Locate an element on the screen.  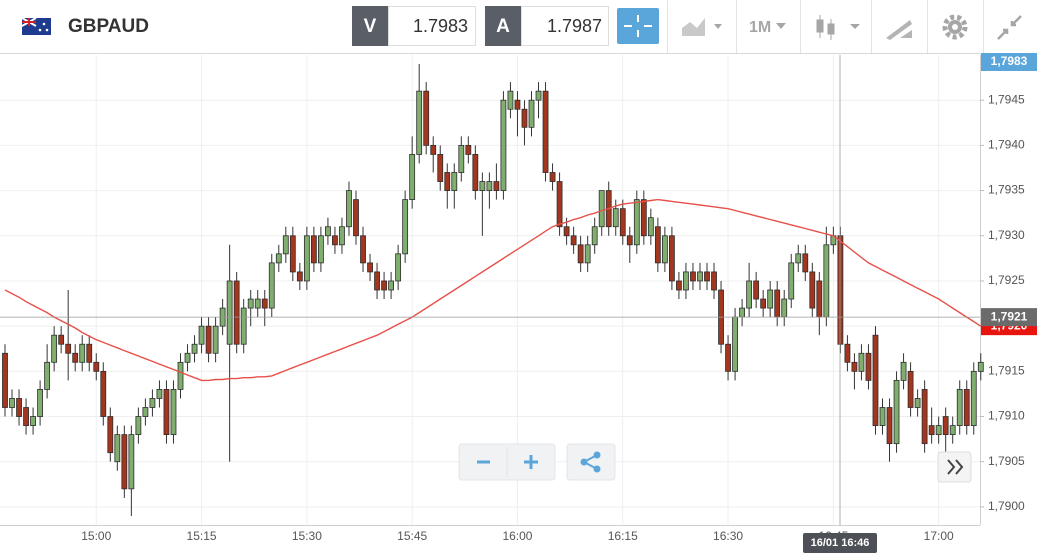
bid-price: 1.7983 is located at coordinates (440, 26).